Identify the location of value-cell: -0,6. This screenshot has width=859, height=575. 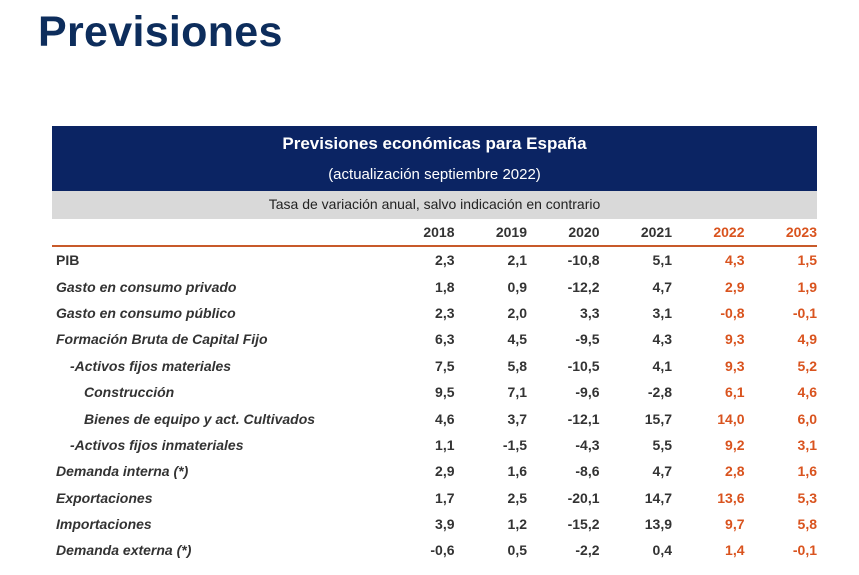
(442, 550).